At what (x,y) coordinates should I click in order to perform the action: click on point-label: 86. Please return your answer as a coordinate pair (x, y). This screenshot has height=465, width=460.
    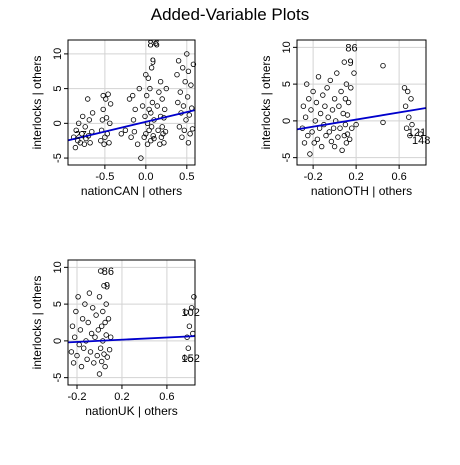
    Looking at the image, I should click on (153, 44).